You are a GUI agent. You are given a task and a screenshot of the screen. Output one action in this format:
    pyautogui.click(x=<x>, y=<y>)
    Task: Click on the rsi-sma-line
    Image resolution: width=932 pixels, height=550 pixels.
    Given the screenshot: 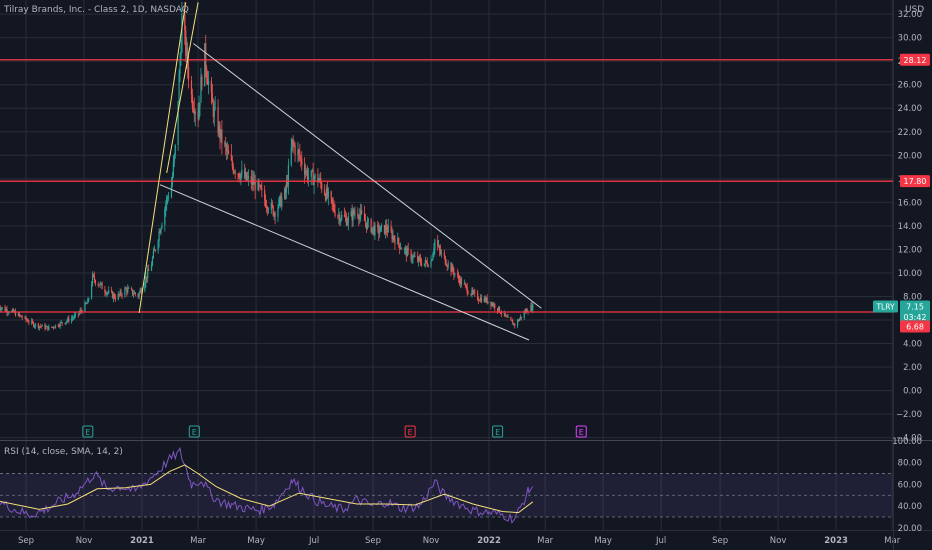 What is the action you would take?
    pyautogui.click(x=267, y=489)
    